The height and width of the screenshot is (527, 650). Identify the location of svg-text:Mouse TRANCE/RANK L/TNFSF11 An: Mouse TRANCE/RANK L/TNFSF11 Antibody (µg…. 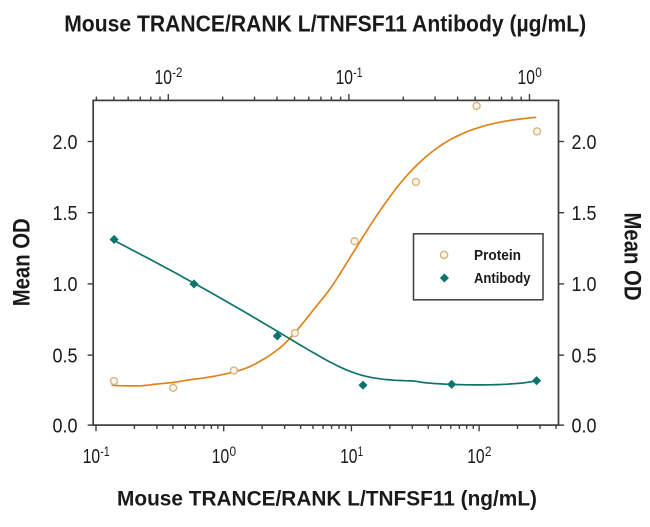
(325, 24).